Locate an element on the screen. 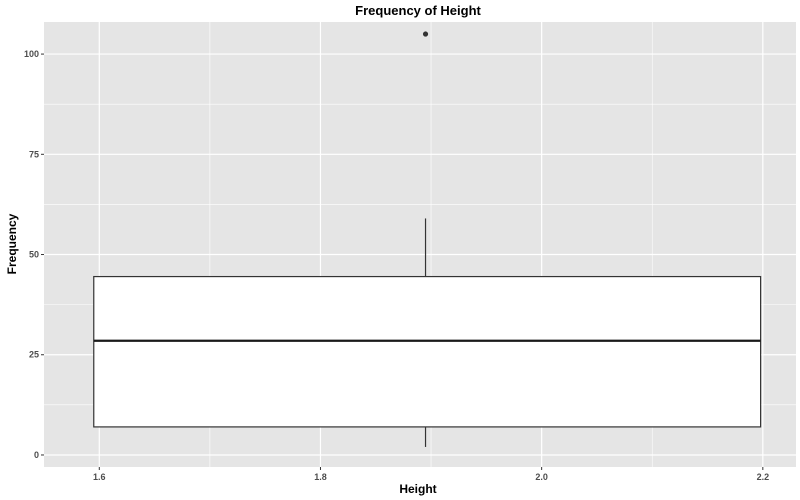  outlier-point is located at coordinates (425, 34).